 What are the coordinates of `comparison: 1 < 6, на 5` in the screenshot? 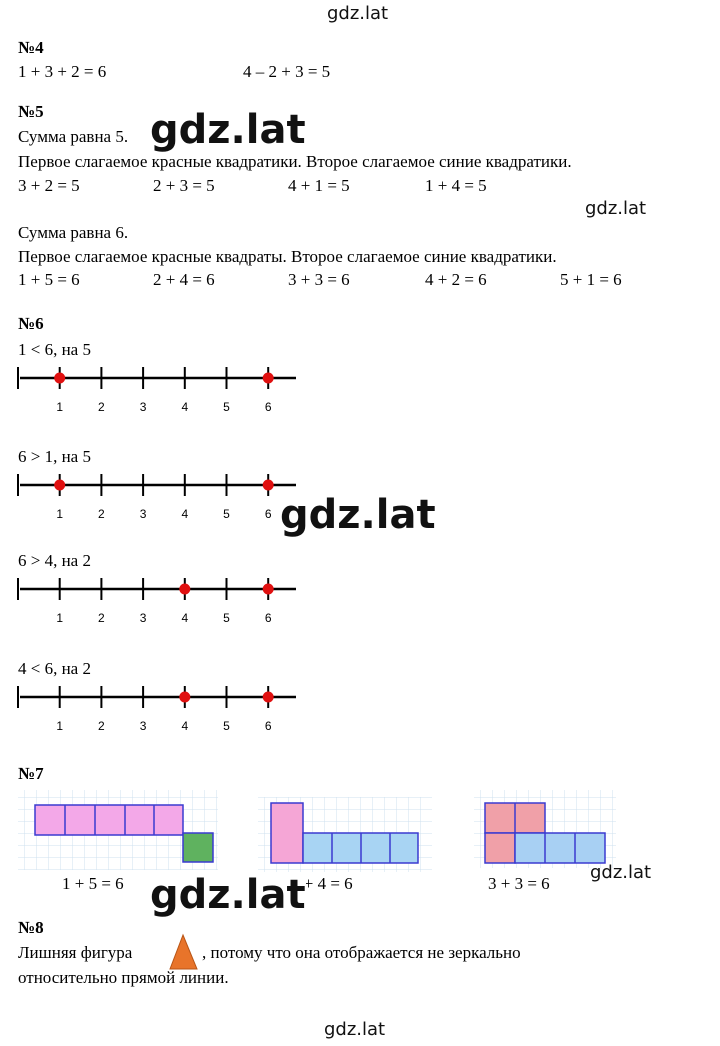 It's located at (54, 349).